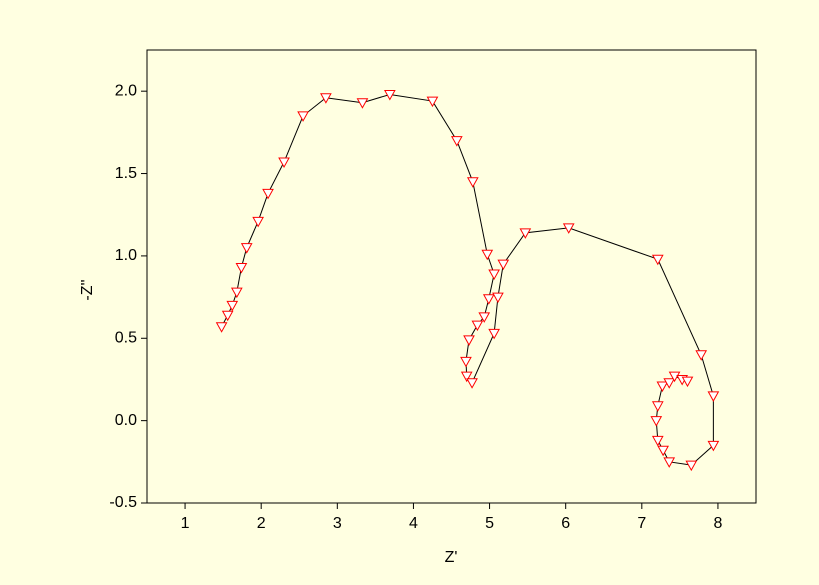 This screenshot has width=819, height=585. I want to click on x-tick-label: 4, so click(413, 523).